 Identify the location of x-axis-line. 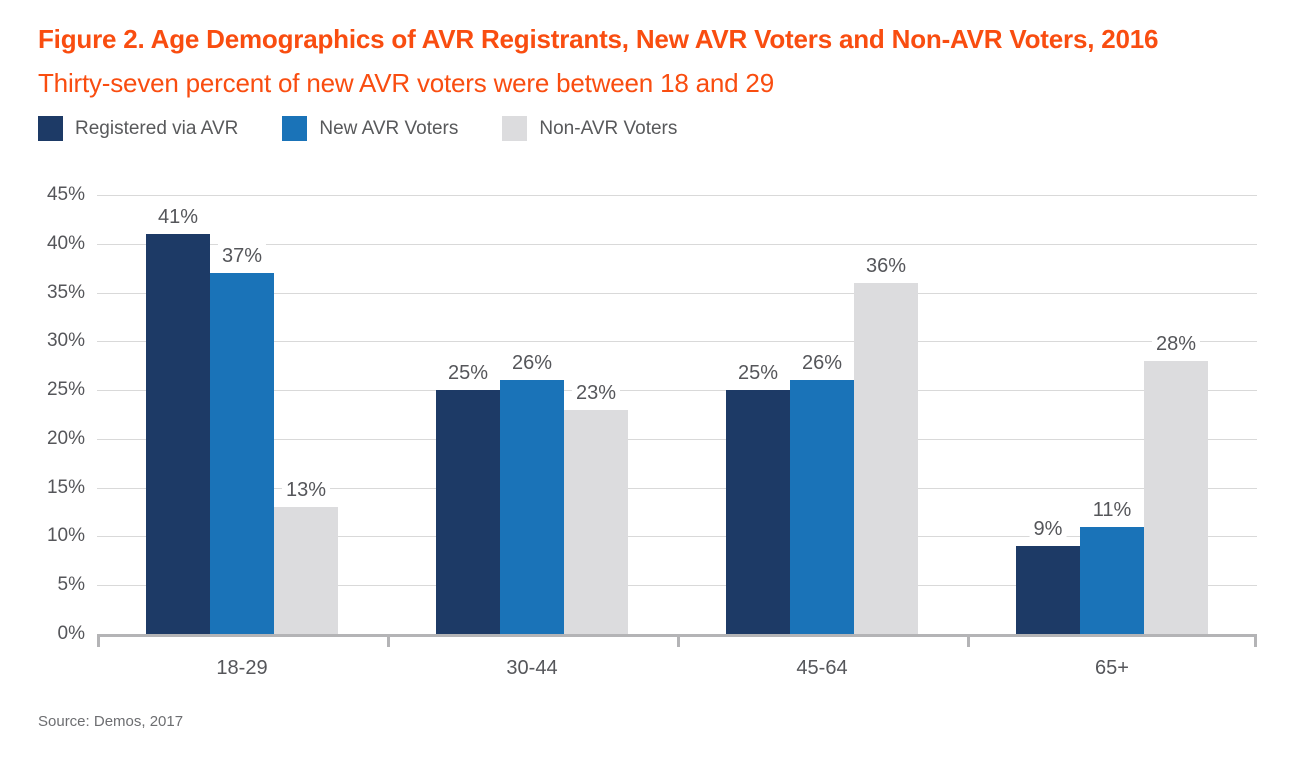
(677, 635).